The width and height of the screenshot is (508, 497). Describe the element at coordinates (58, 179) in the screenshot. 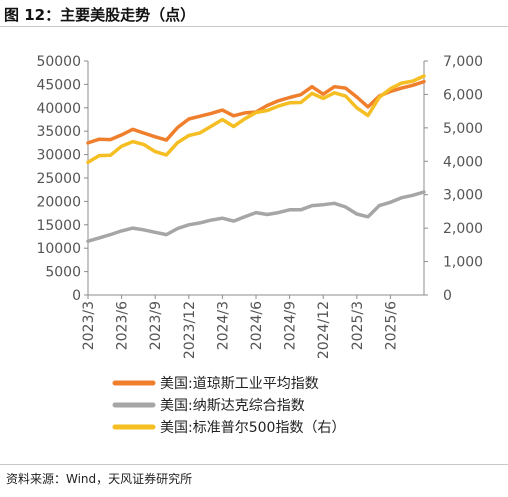

I see `left-tick-label: 25000` at that location.